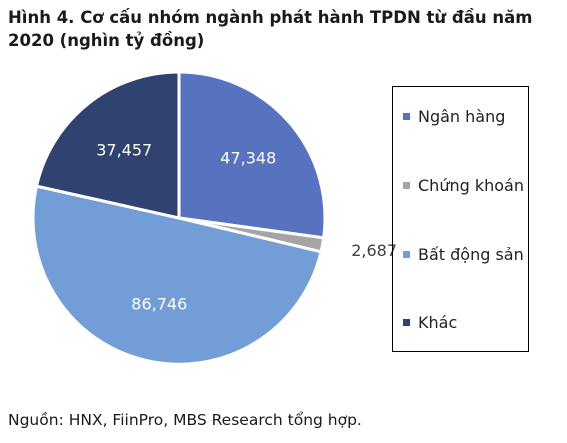  What do you see at coordinates (462, 116) in the screenshot?
I see `legend-label-ngan-hang: Ngân hàng` at bounding box center [462, 116].